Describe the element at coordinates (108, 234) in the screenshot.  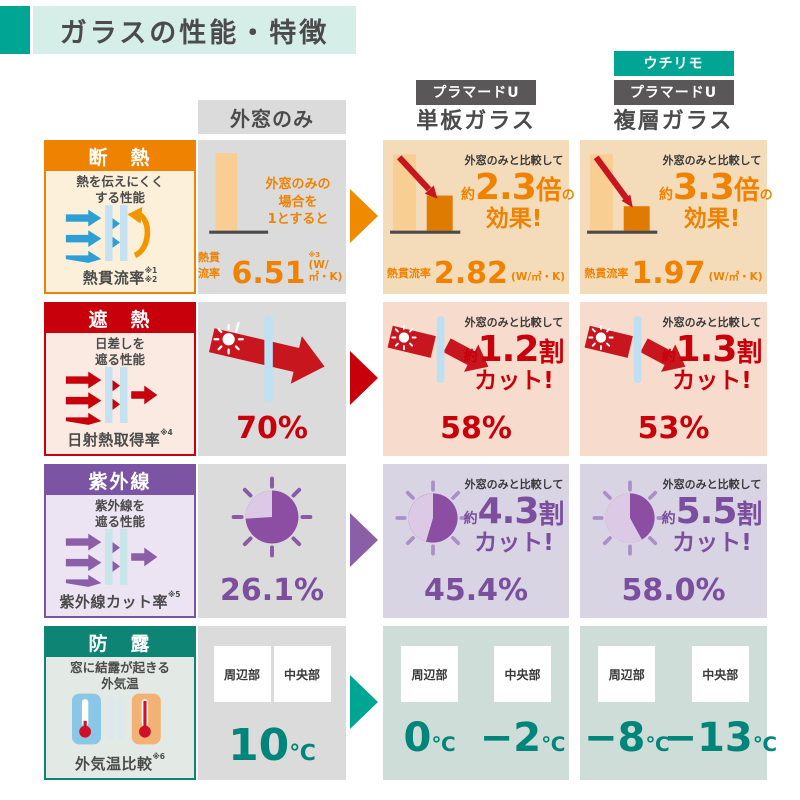
I see `heat-flow-arrows-icon` at that location.